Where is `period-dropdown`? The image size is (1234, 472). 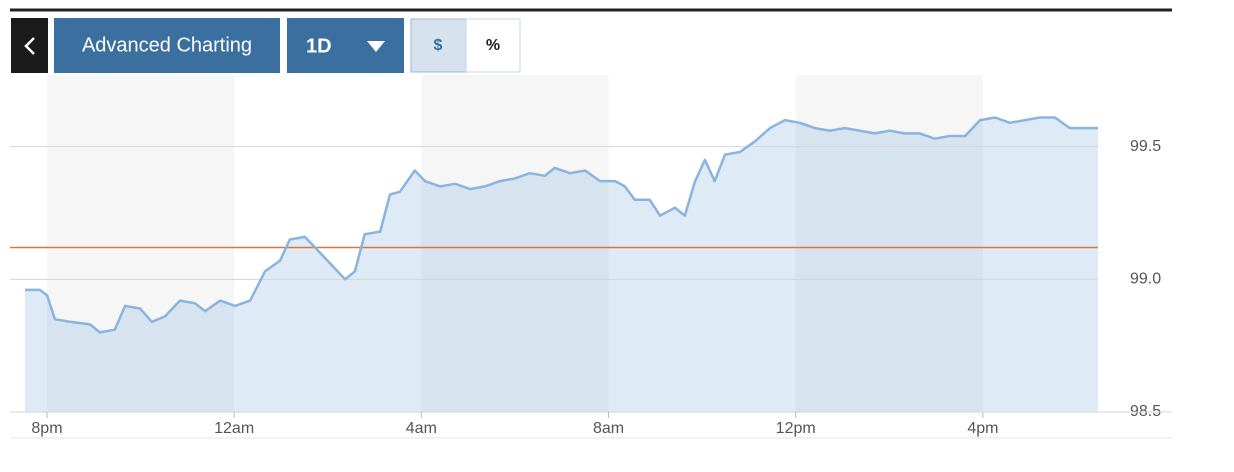 period-dropdown is located at coordinates (345, 45).